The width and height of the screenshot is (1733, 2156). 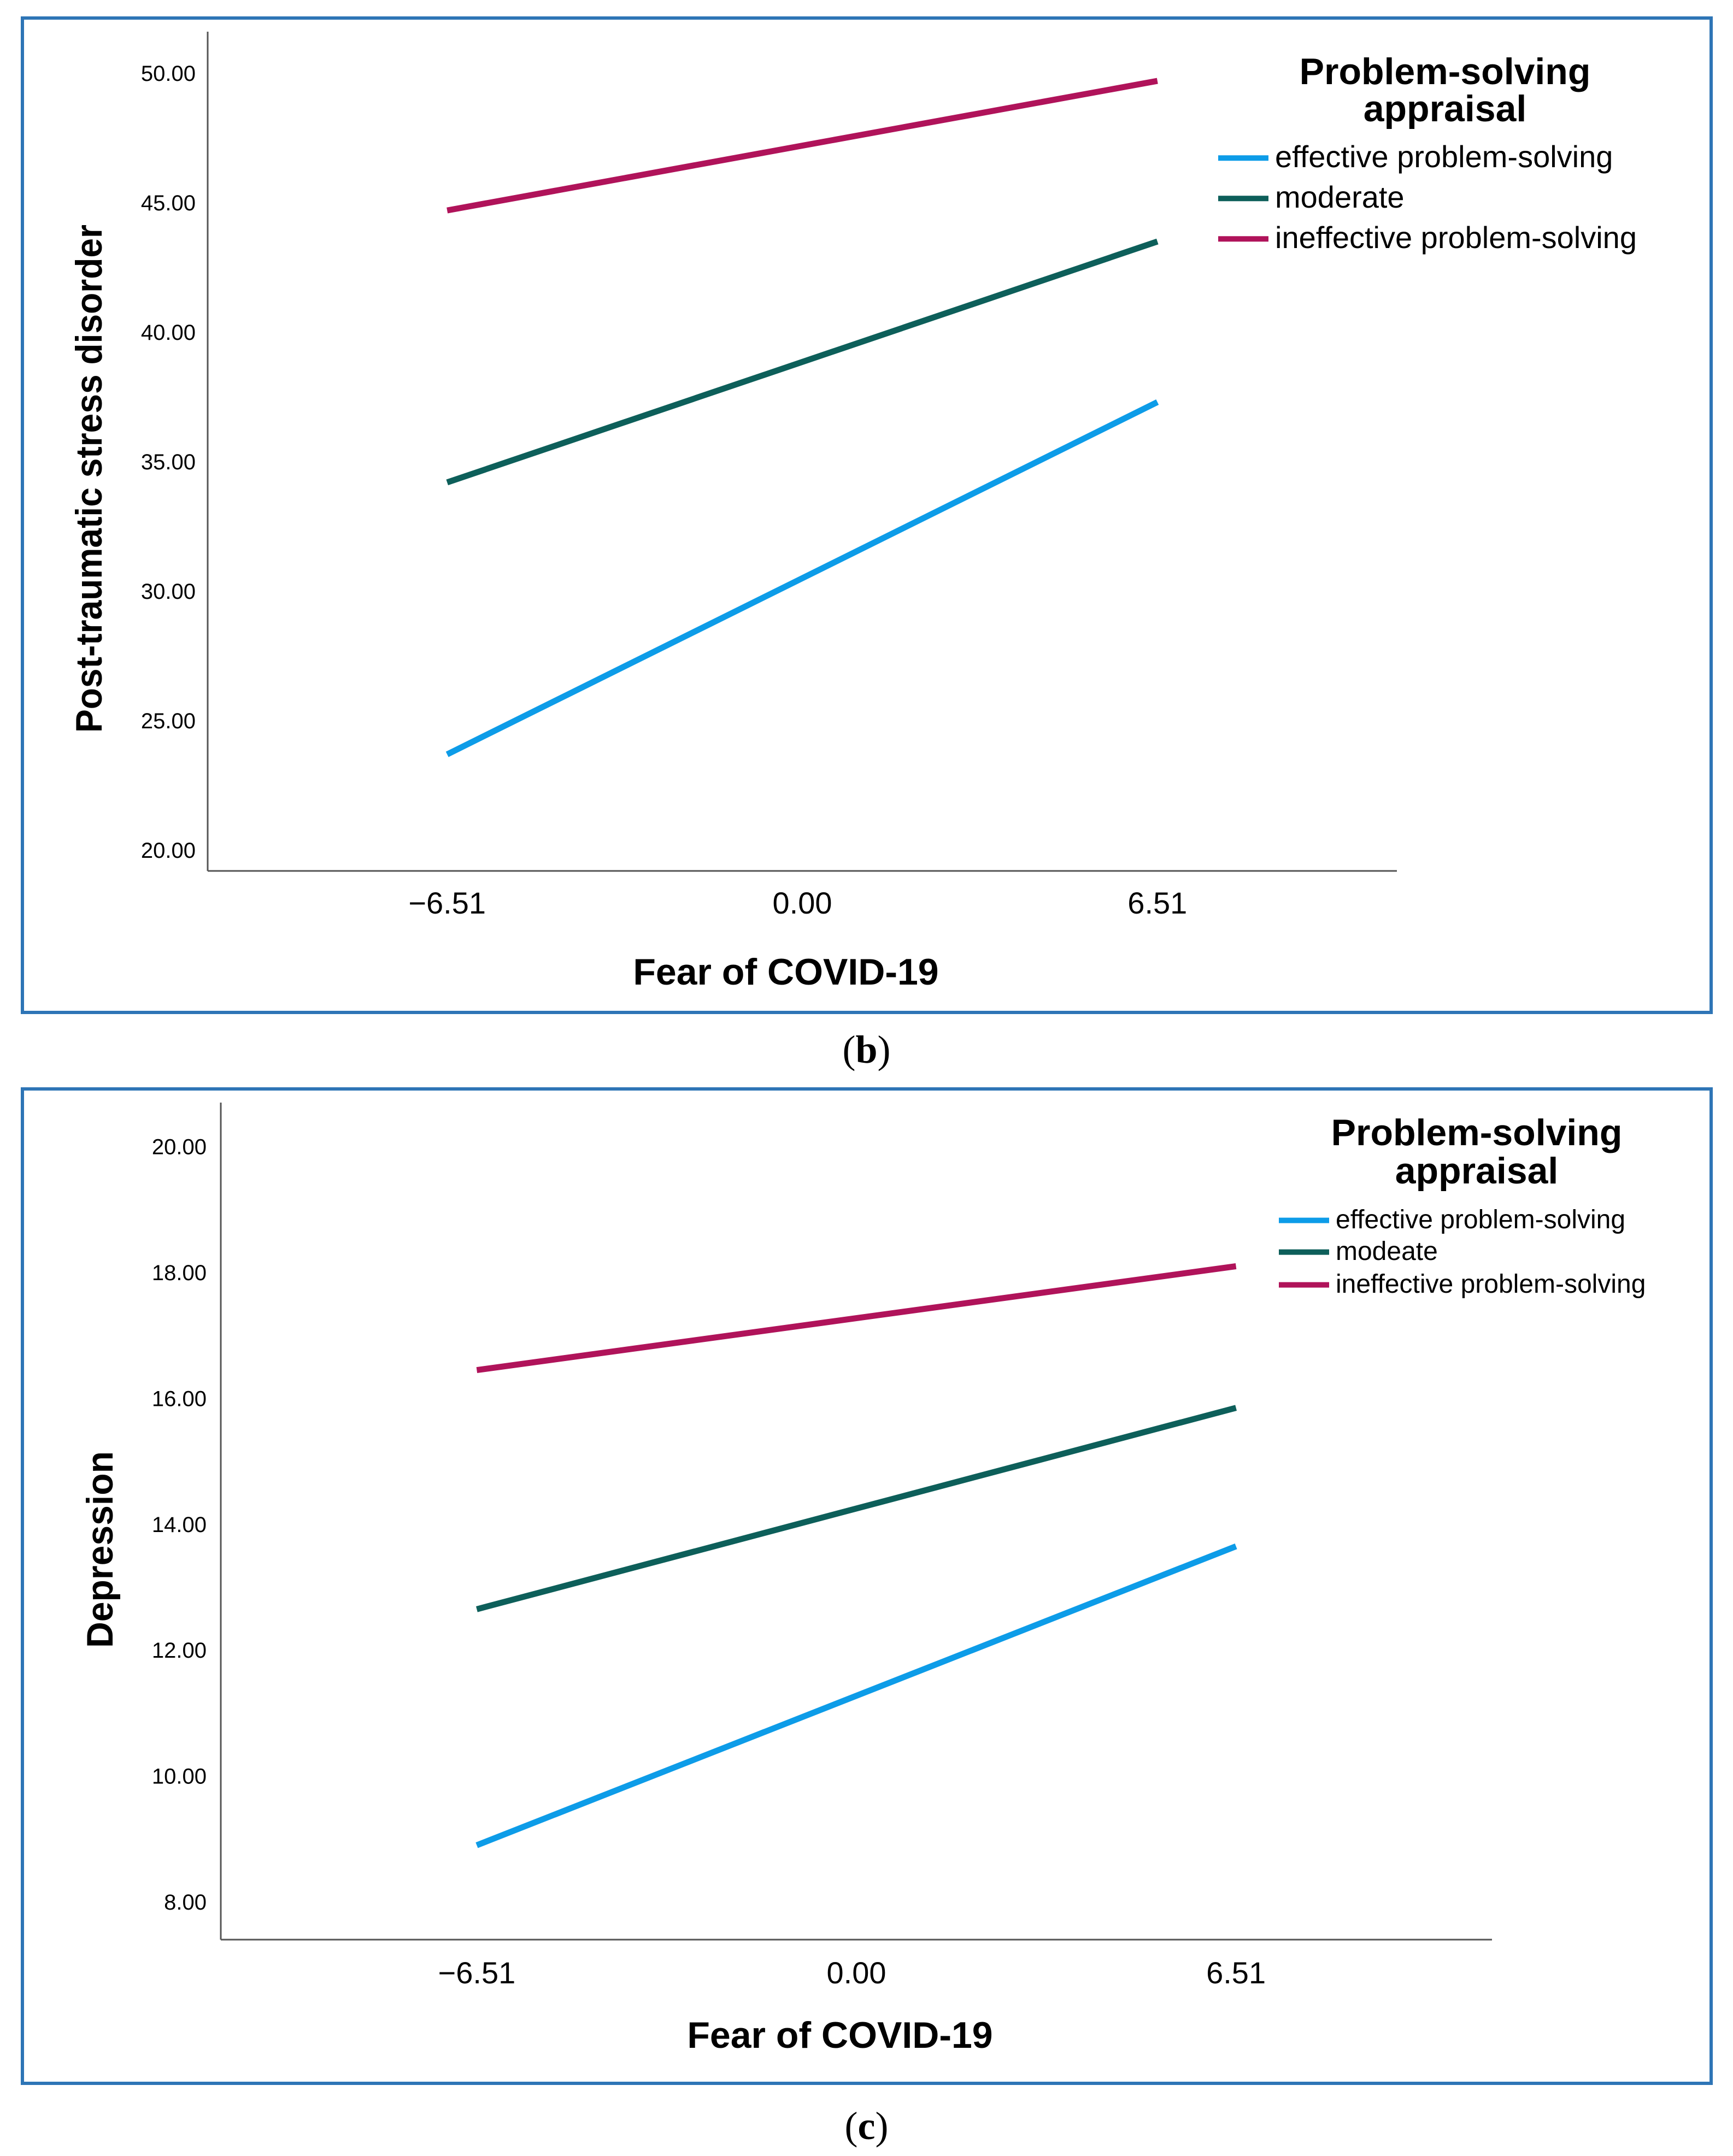 I want to click on y-tick-label: 35.00, so click(x=169, y=462).